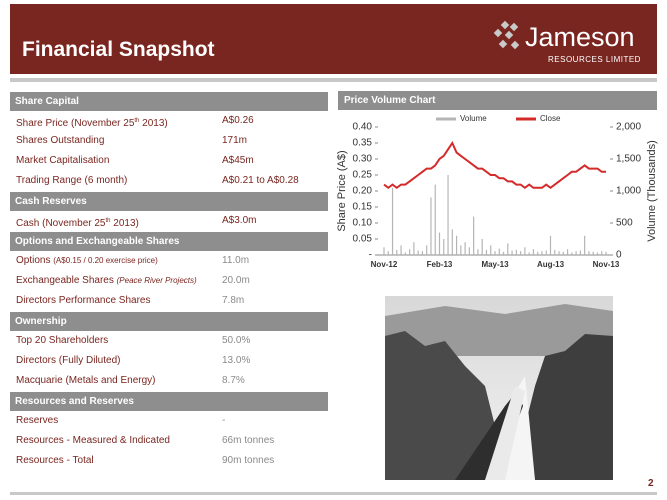 The width and height of the screenshot is (667, 500). What do you see at coordinates (440, 264) in the screenshot?
I see `x-tick-label: Feb-13` at bounding box center [440, 264].